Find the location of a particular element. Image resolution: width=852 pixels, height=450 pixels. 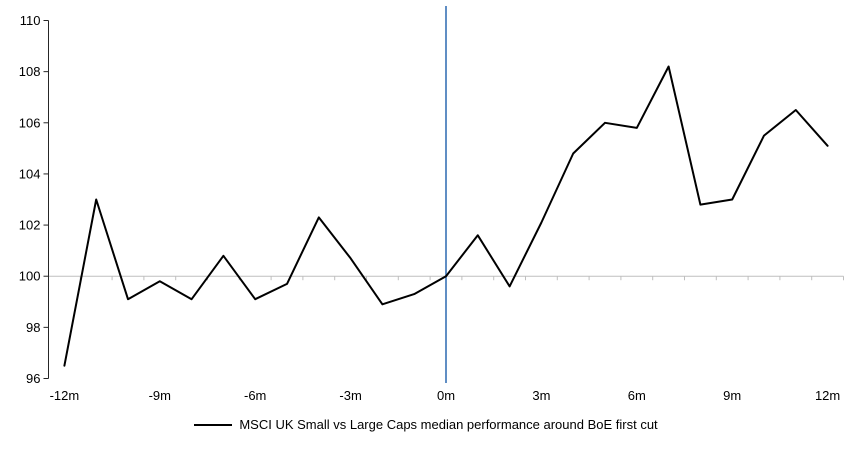

y-tick-label: 100 is located at coordinates (30, 276).